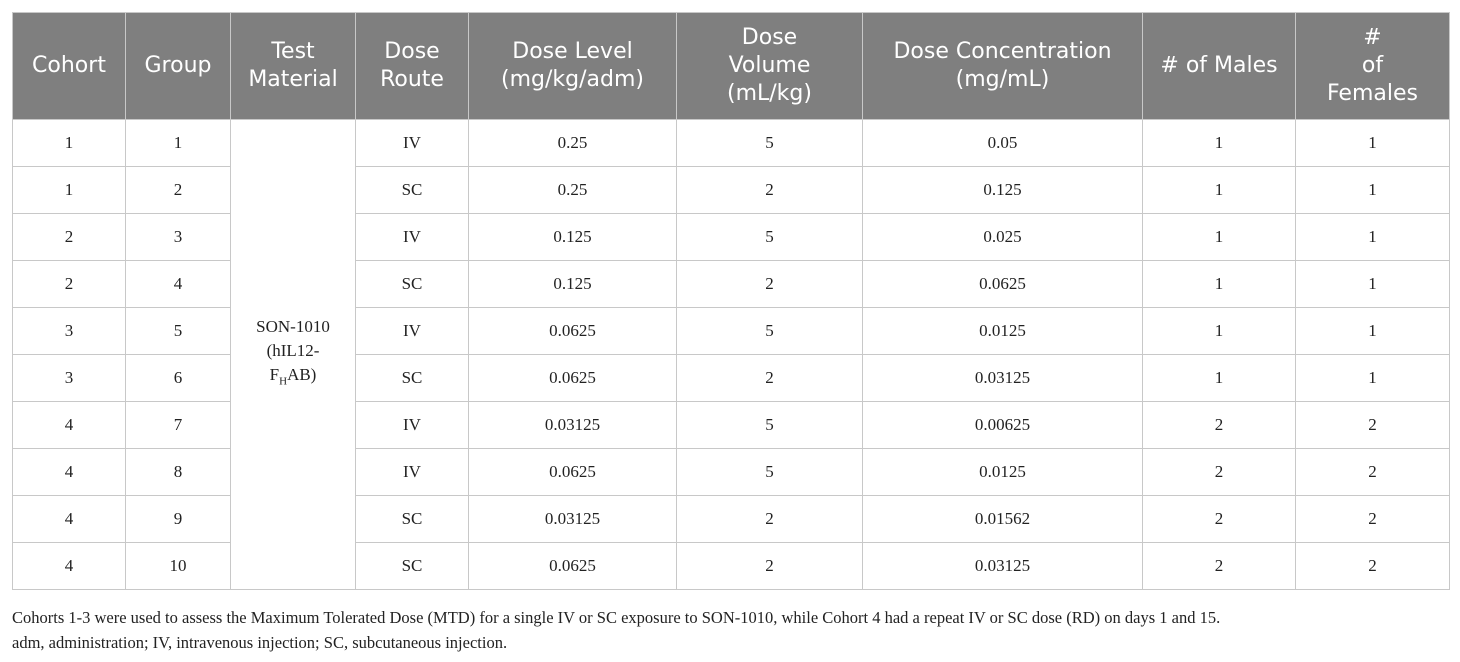 This screenshot has width=1460, height=662. I want to click on header-text: of, so click(1372, 65).